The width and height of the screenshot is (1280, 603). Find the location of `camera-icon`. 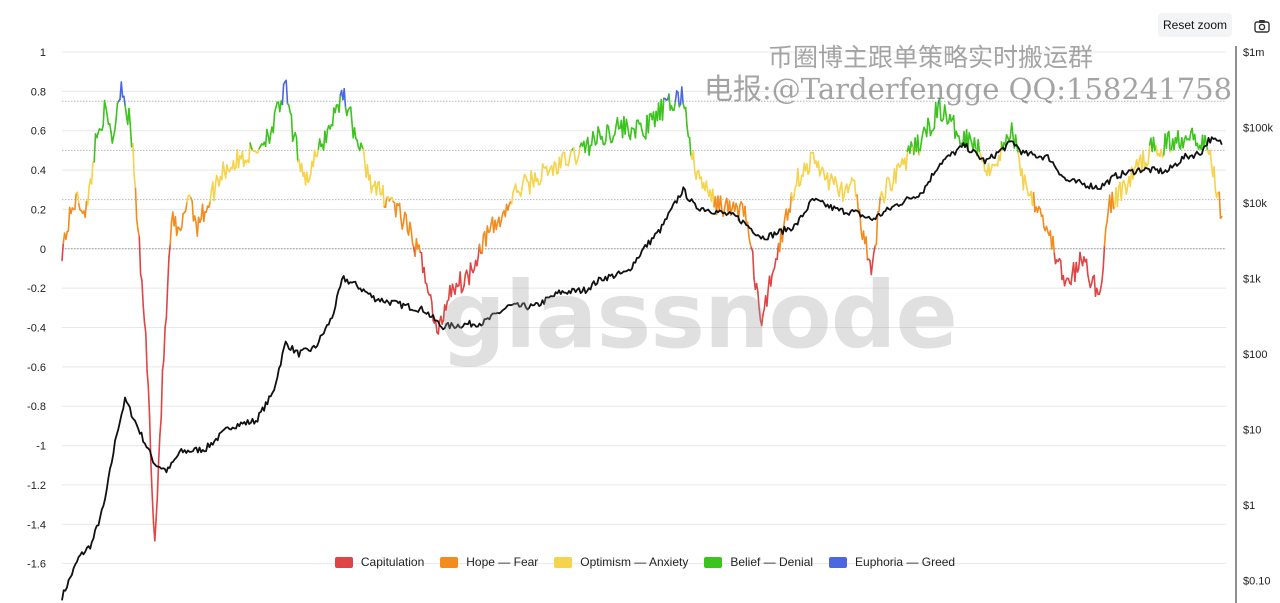

camera-icon is located at coordinates (1262, 26).